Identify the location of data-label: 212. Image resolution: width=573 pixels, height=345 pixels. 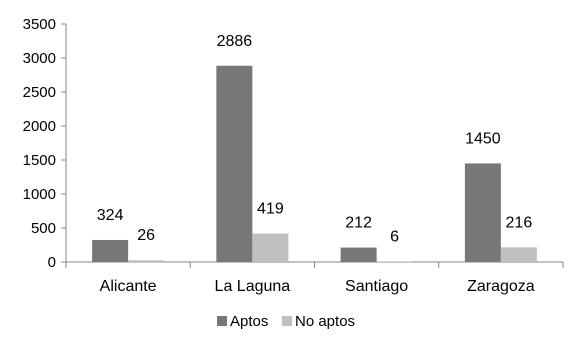
(358, 223).